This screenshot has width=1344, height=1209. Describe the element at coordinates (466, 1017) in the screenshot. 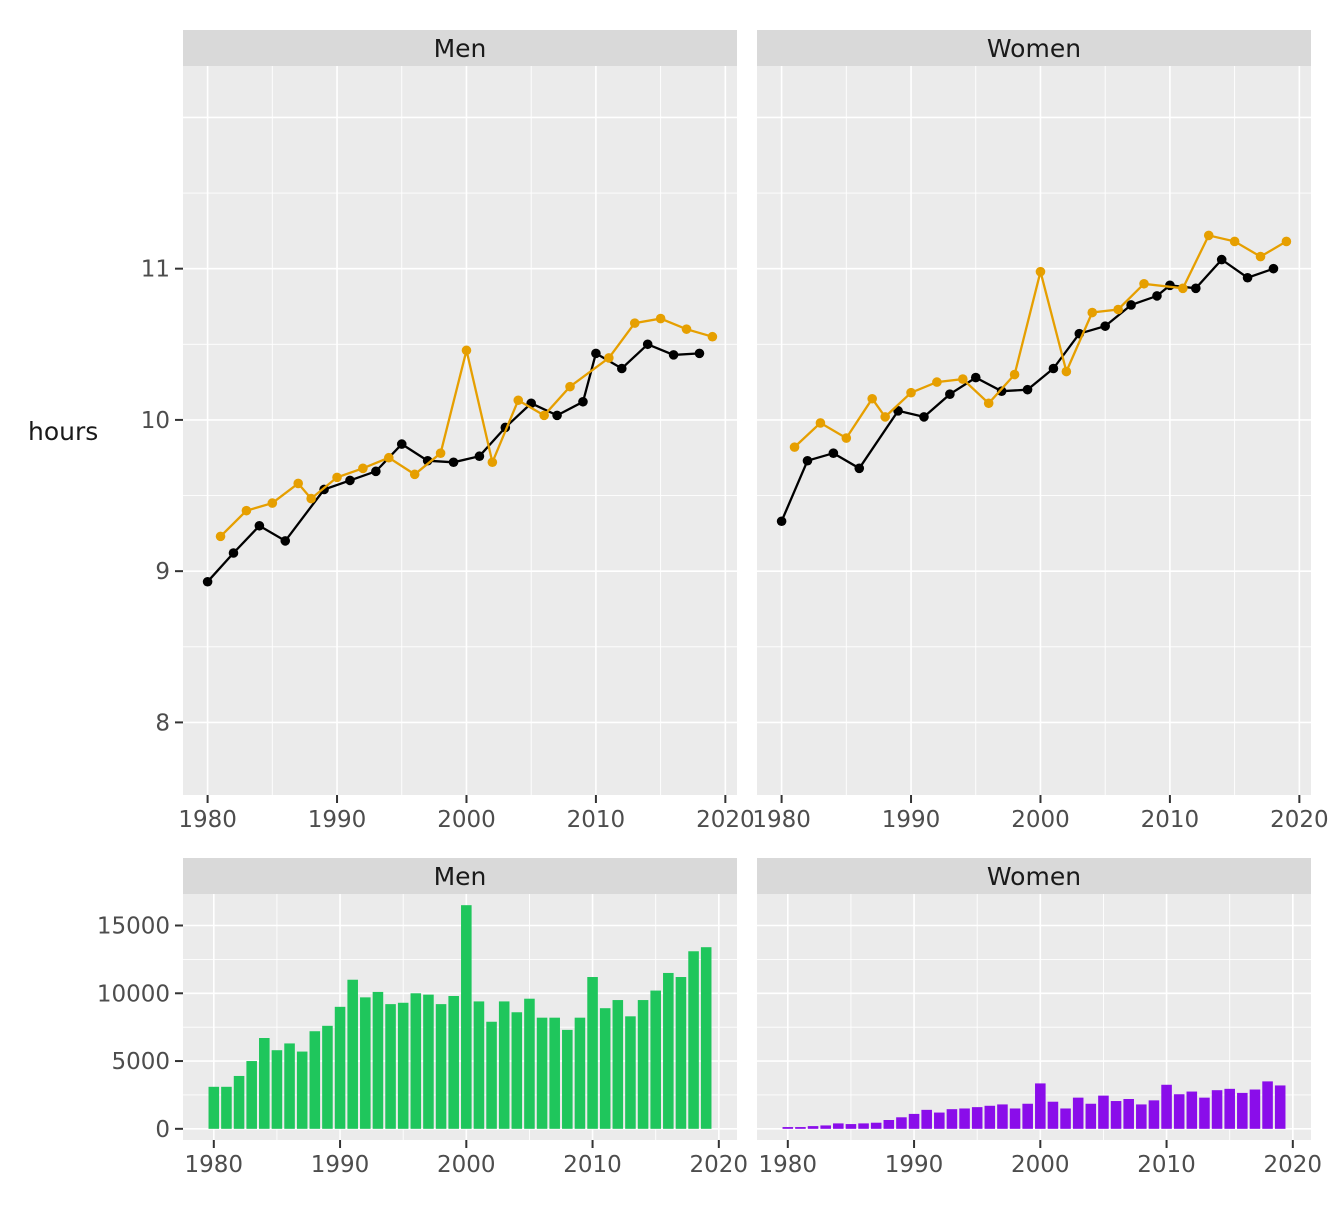

I see `bar-men-2000` at that location.